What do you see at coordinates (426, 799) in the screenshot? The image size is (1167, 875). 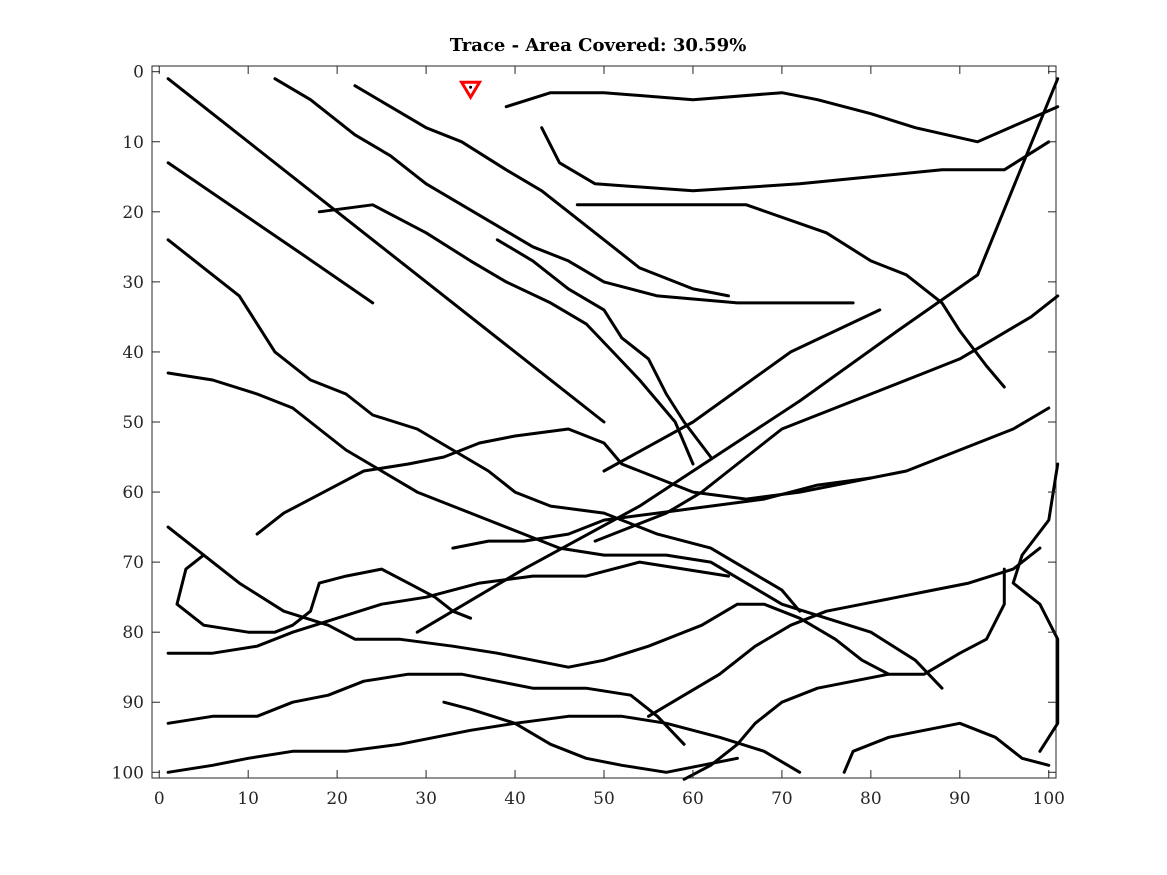 I see `x-tick-label: 30` at bounding box center [426, 799].